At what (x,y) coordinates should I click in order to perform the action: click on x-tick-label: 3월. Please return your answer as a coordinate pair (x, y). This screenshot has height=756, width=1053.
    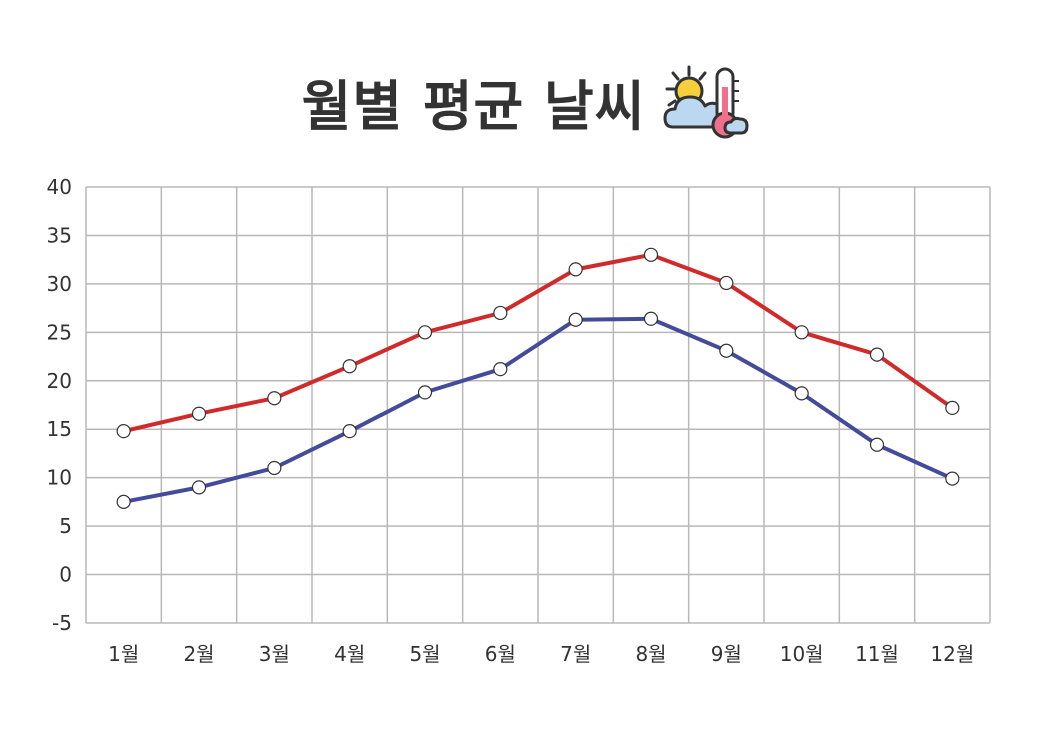
    Looking at the image, I should click on (274, 654).